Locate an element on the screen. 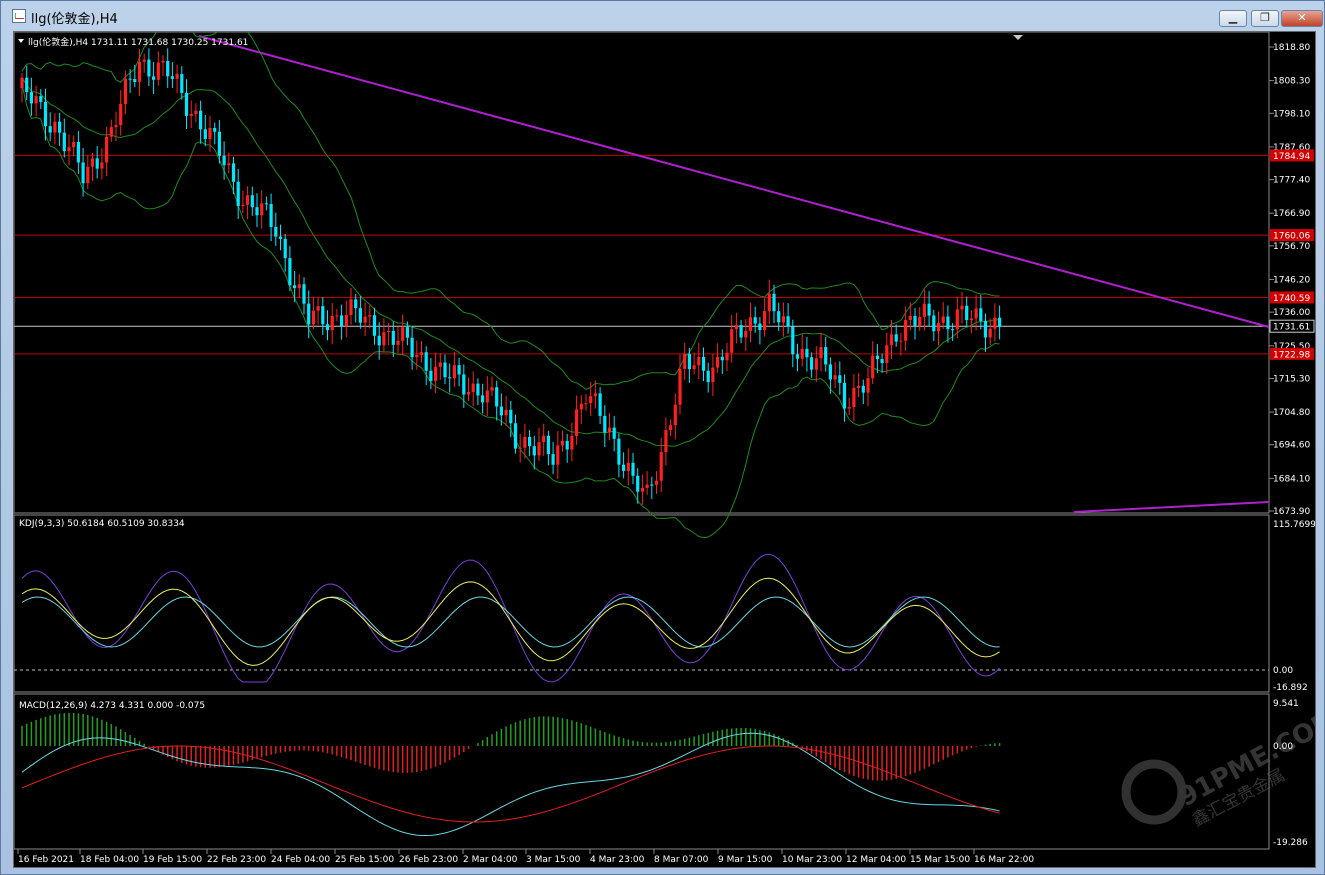 This screenshot has width=1325, height=875. kdj-axis-label: -16.892 is located at coordinates (1290, 688).